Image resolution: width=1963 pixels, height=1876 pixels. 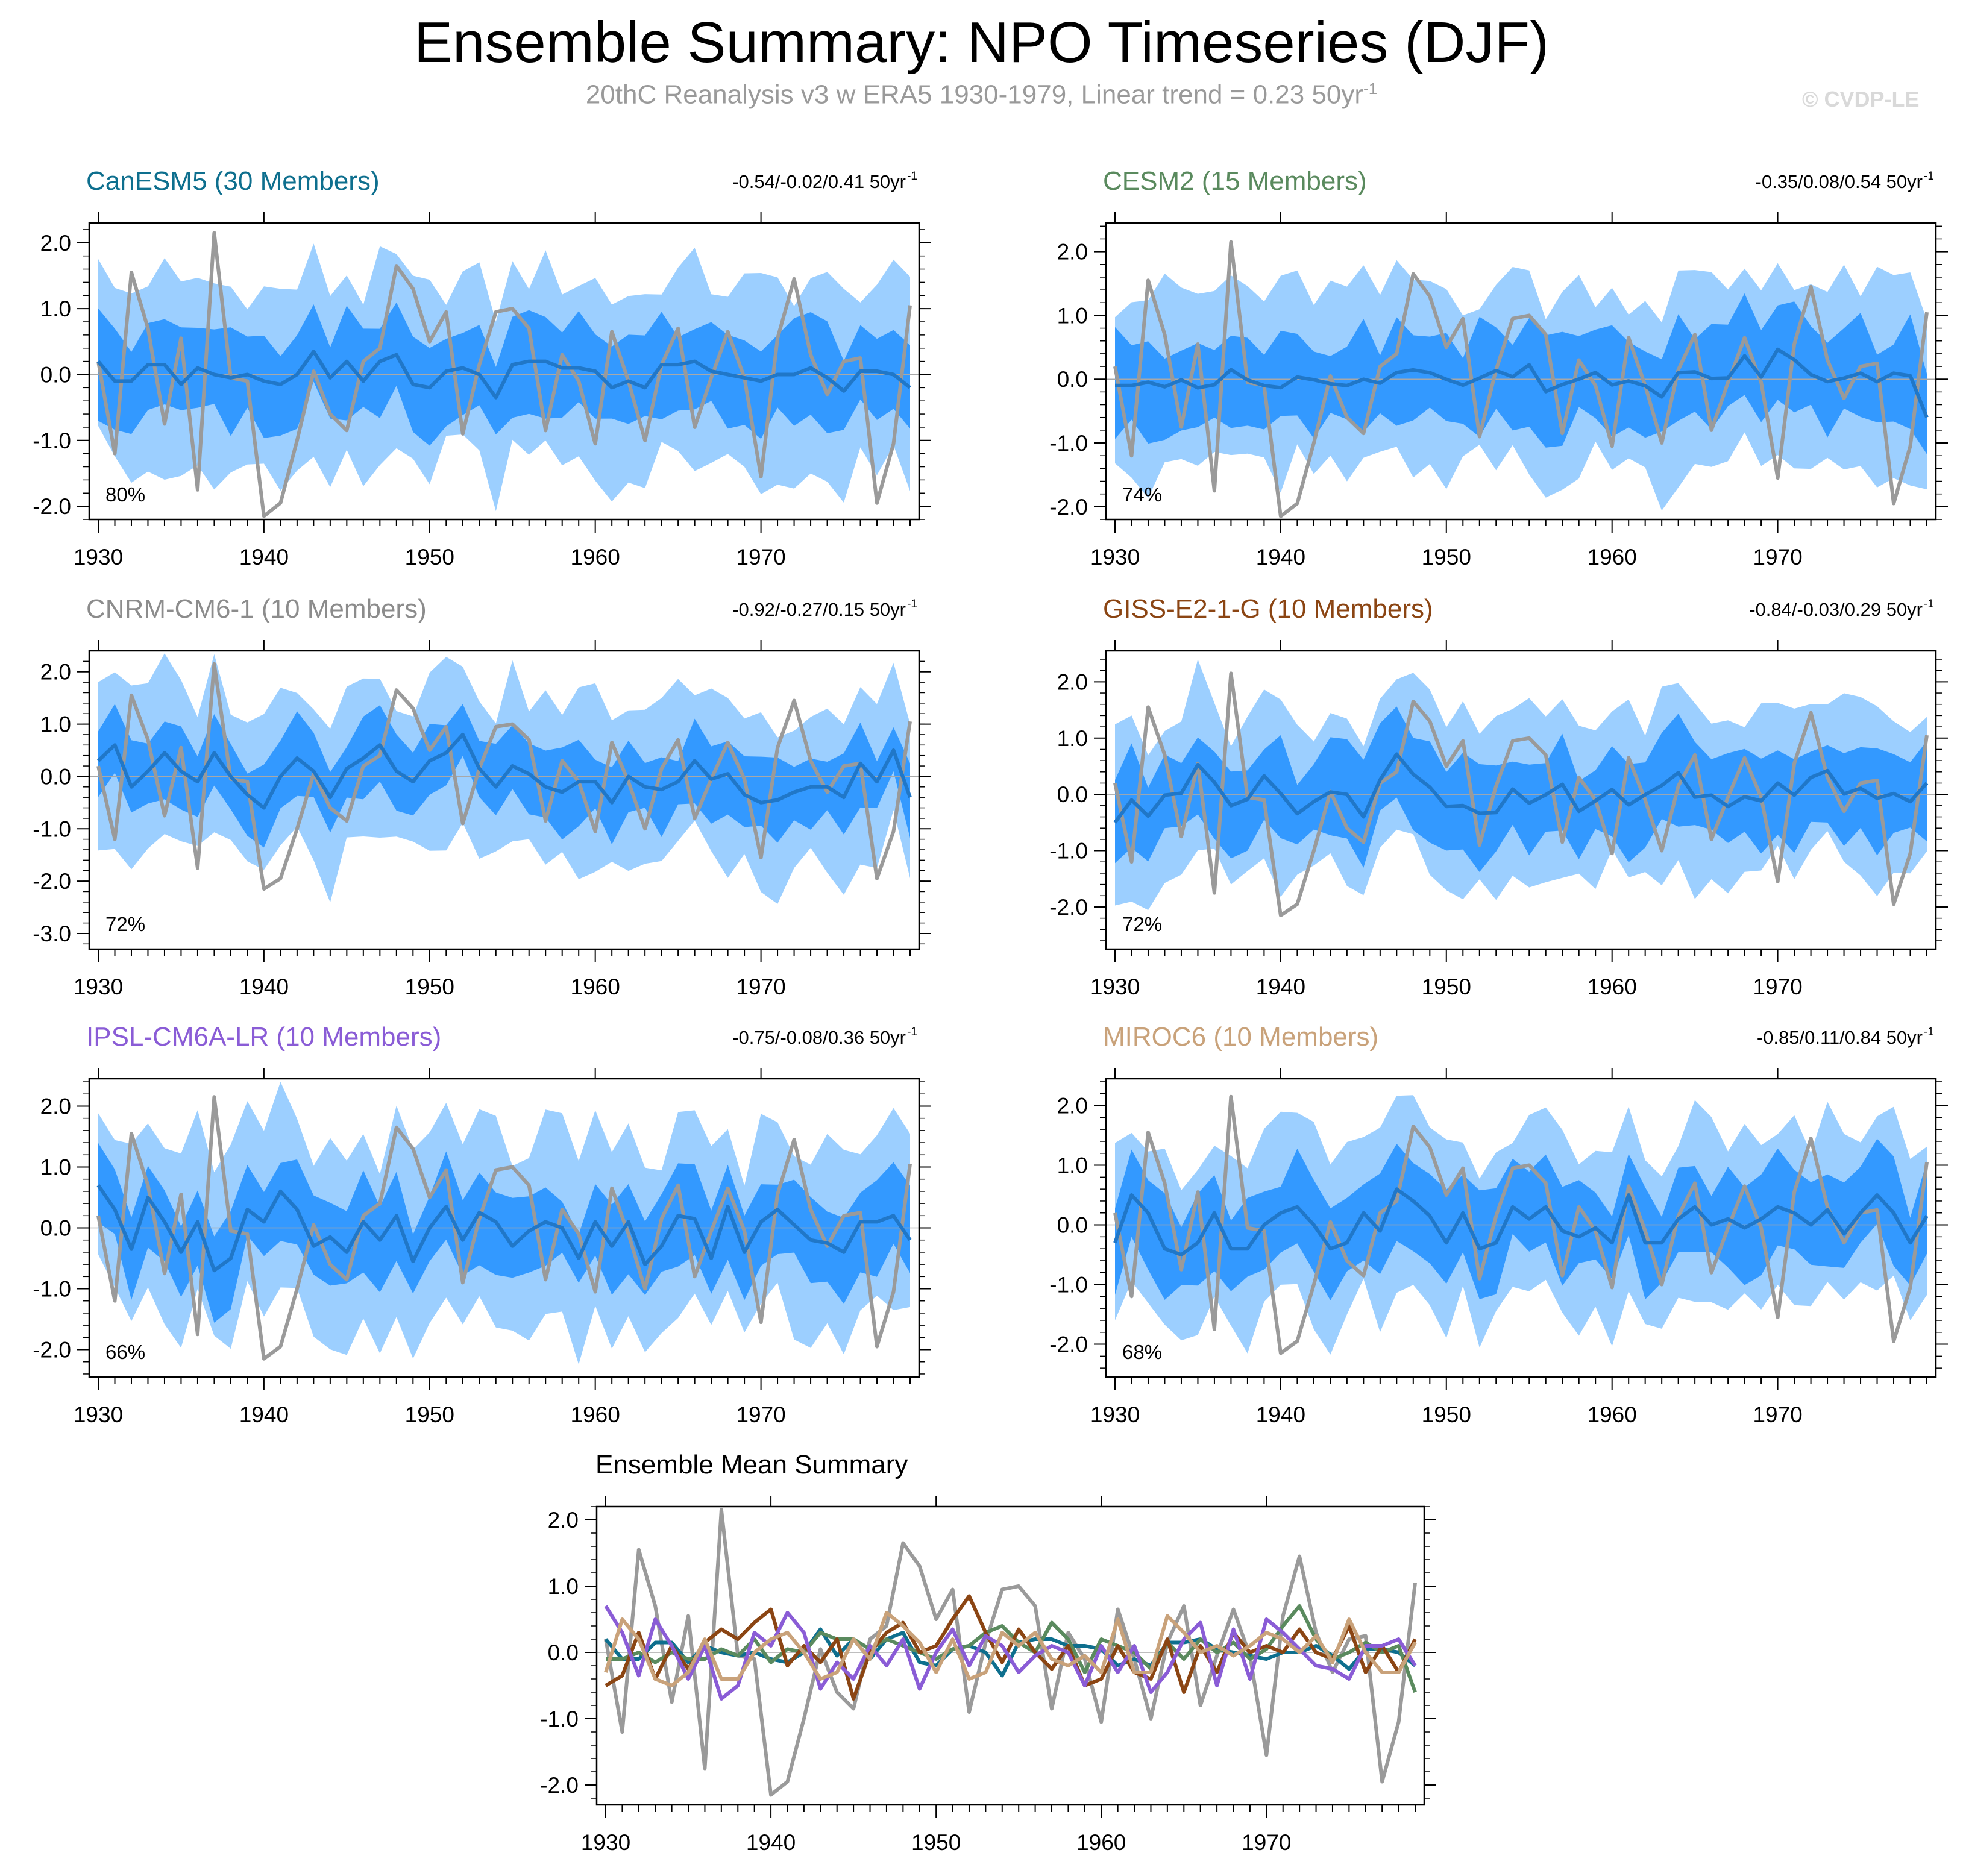 I want to click on series-line-miroc6, so click(x=1010, y=1649).